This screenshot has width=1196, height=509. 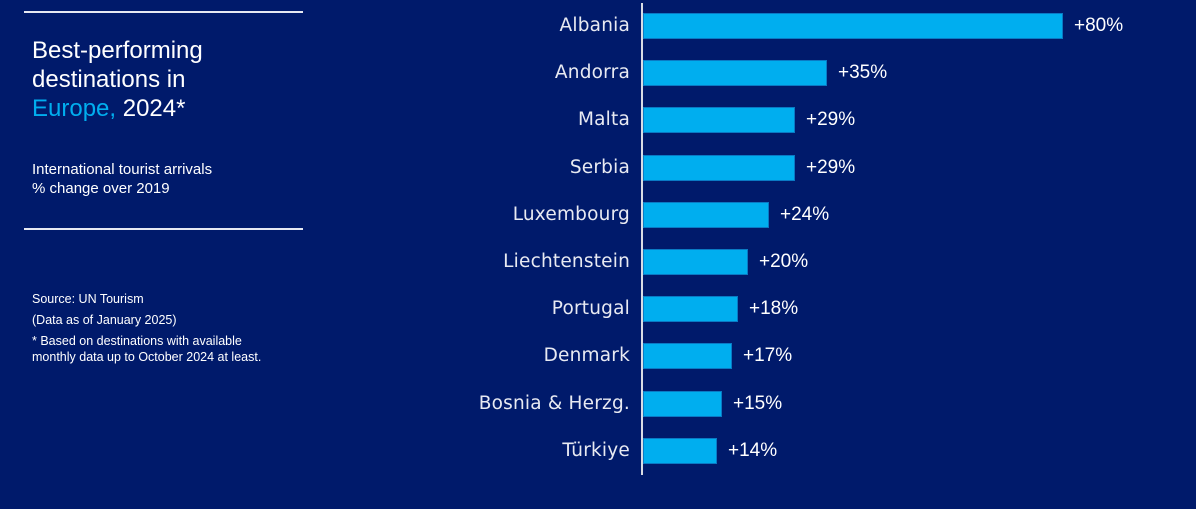 What do you see at coordinates (594, 25) in the screenshot?
I see `category-label: Albania` at bounding box center [594, 25].